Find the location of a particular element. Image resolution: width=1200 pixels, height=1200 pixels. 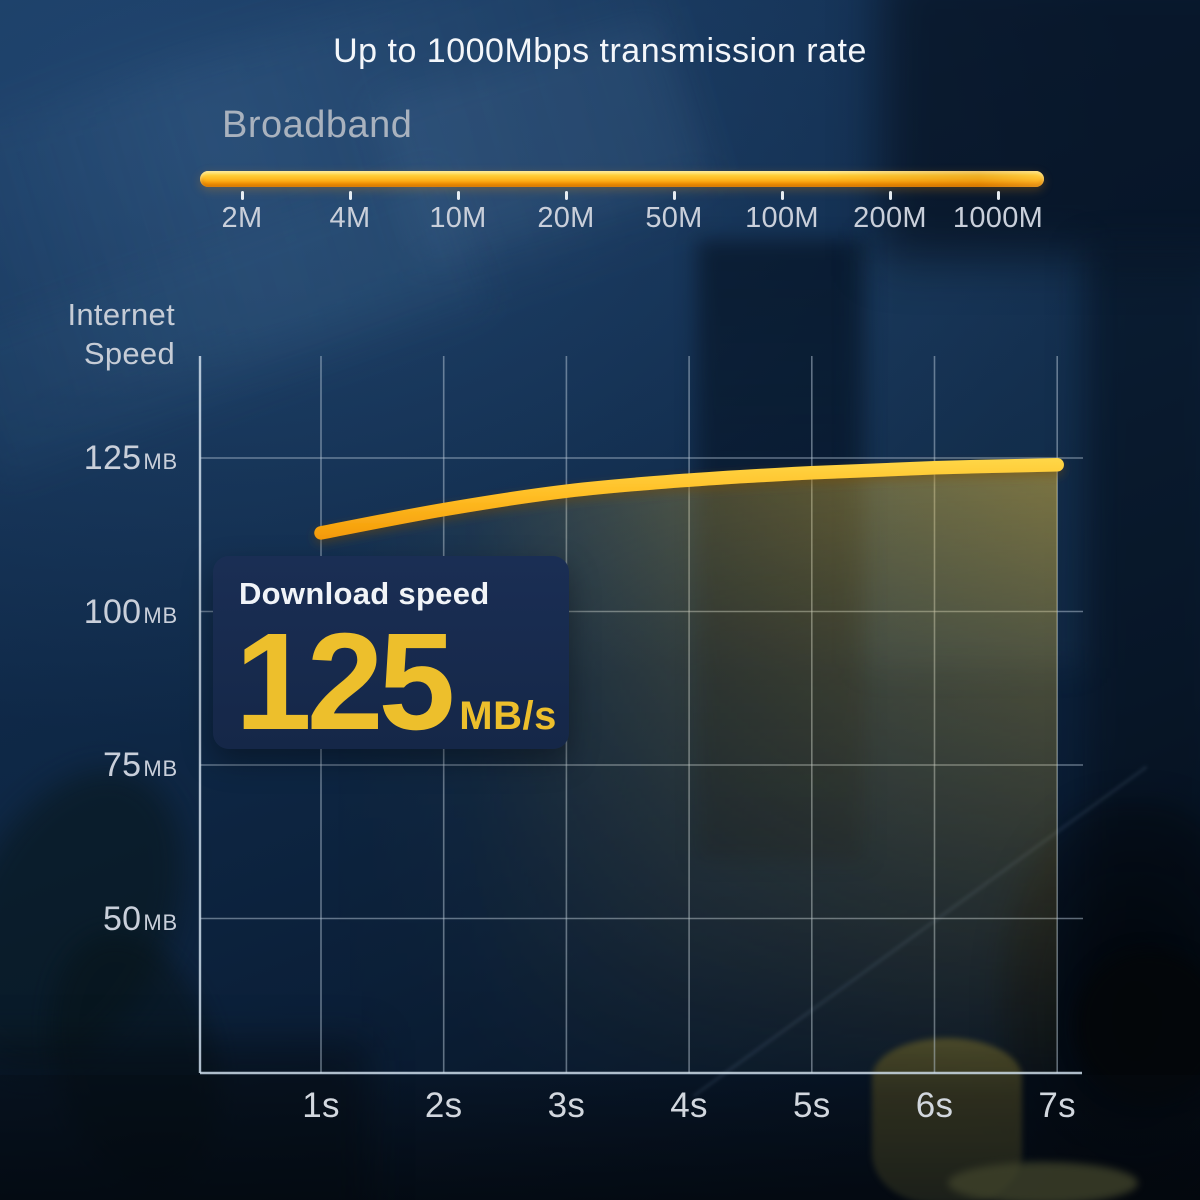

download-speed-badge: Download speed 125 MB/s is located at coordinates (391, 657).